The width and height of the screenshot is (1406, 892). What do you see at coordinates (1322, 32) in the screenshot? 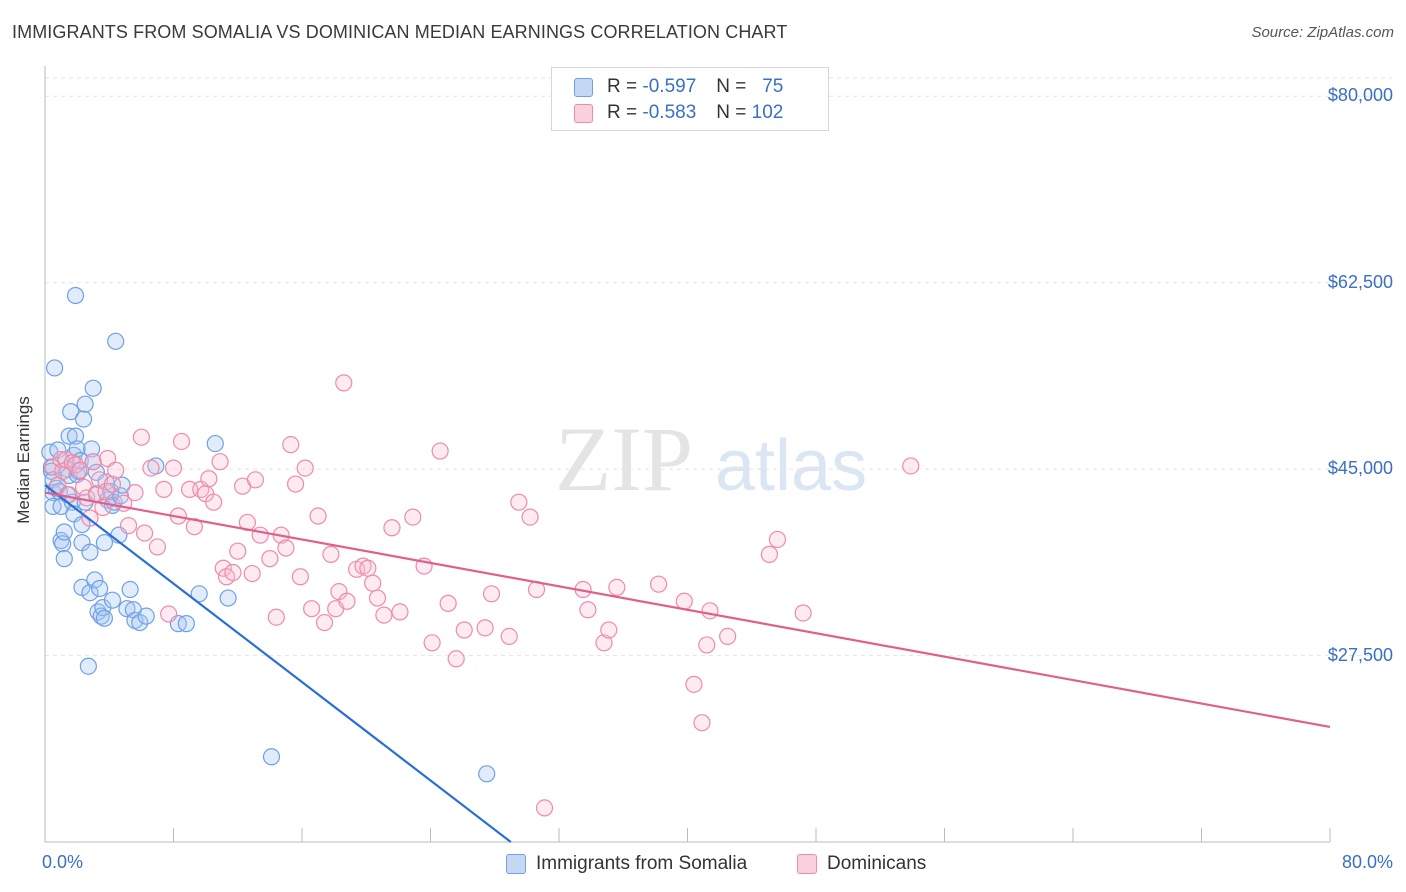
I see `source-label: Source: ZipAtlas.com` at bounding box center [1322, 32].